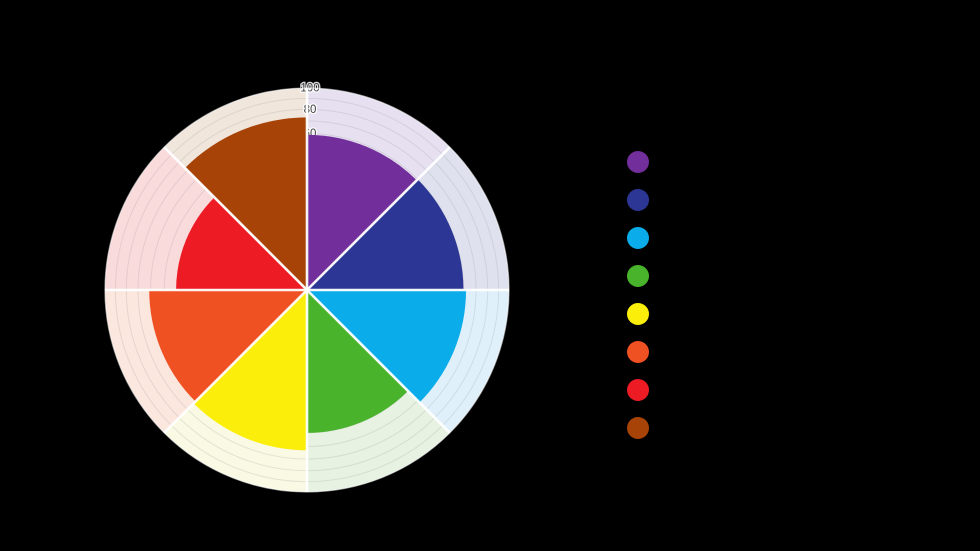  Describe the element at coordinates (638, 295) in the screenshot. I see `legend` at that location.